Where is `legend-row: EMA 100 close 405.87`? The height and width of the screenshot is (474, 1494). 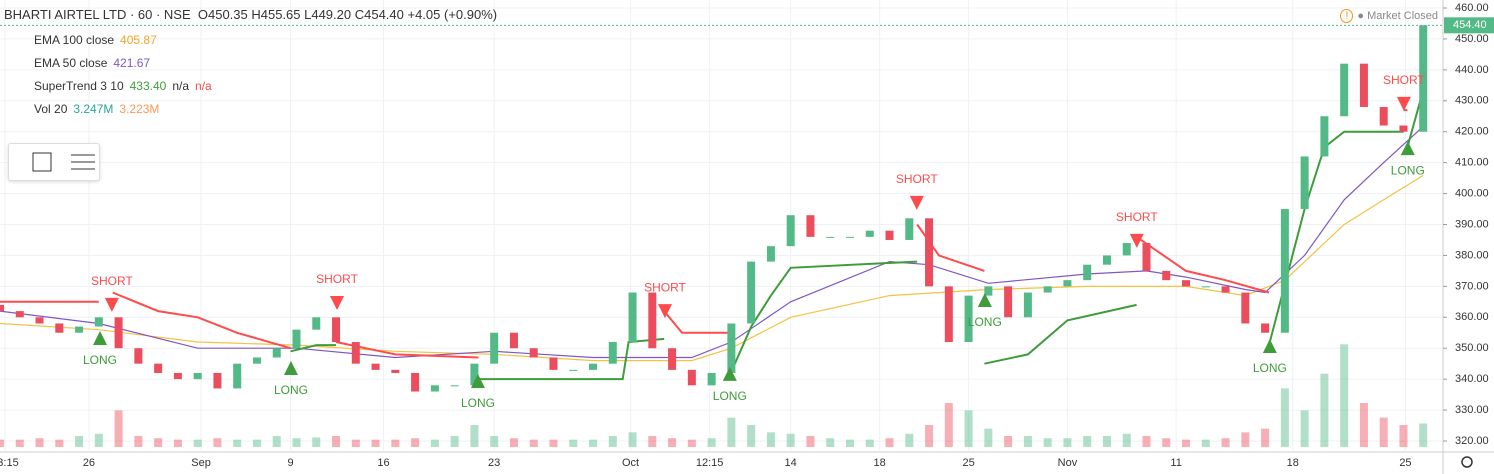 legend-row: EMA 100 close 405.87 is located at coordinates (110, 41).